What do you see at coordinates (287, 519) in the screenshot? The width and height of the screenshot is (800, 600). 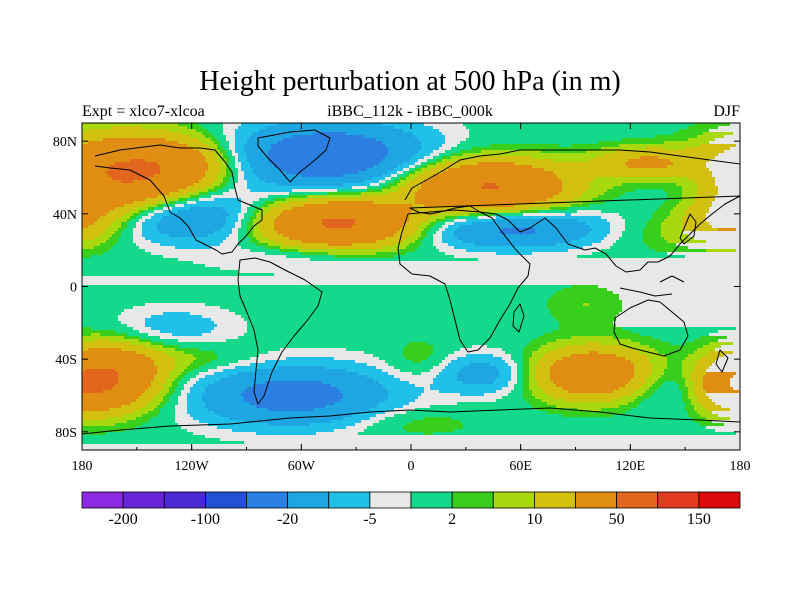 I see `colorbar-label: -20` at bounding box center [287, 519].